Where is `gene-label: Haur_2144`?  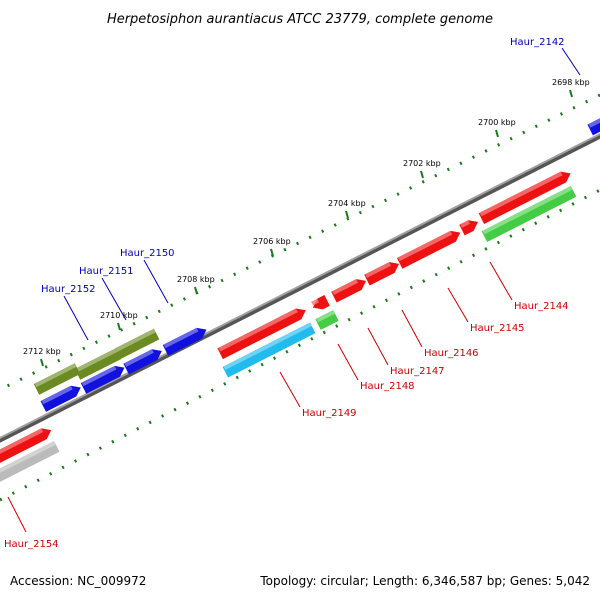 gene-label: Haur_2144 is located at coordinates (541, 306).